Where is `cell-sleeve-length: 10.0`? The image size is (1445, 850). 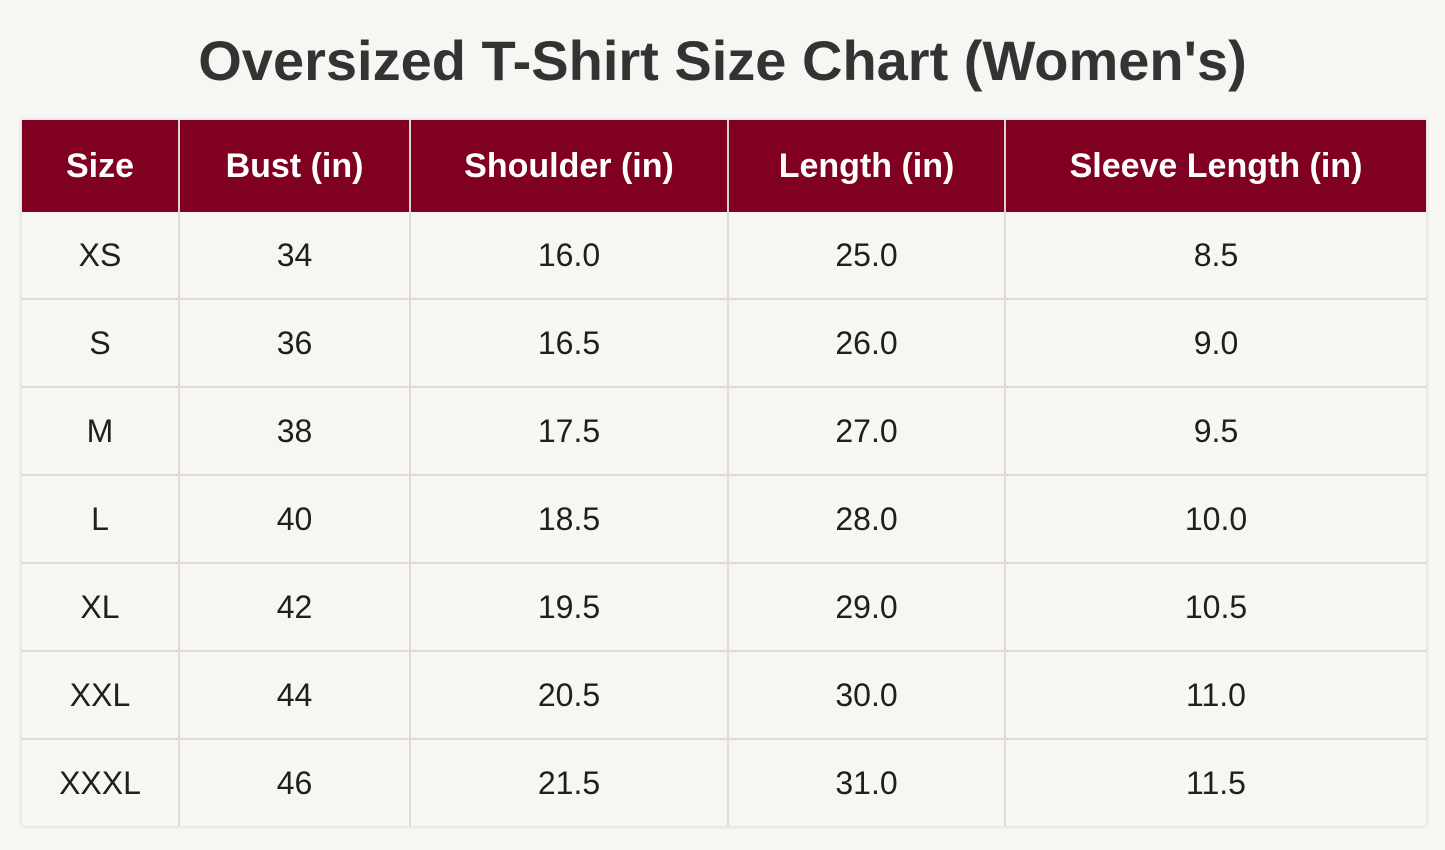 cell-sleeve-length: 10.0 is located at coordinates (1215, 519).